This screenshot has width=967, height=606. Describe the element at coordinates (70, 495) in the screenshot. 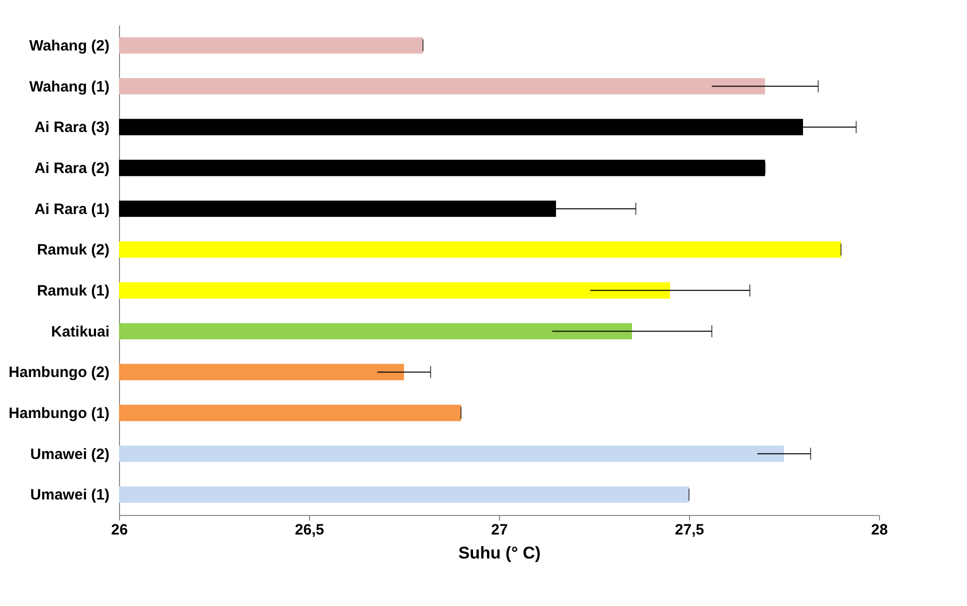

I see `y-tick-label: Umawei (1)` at that location.